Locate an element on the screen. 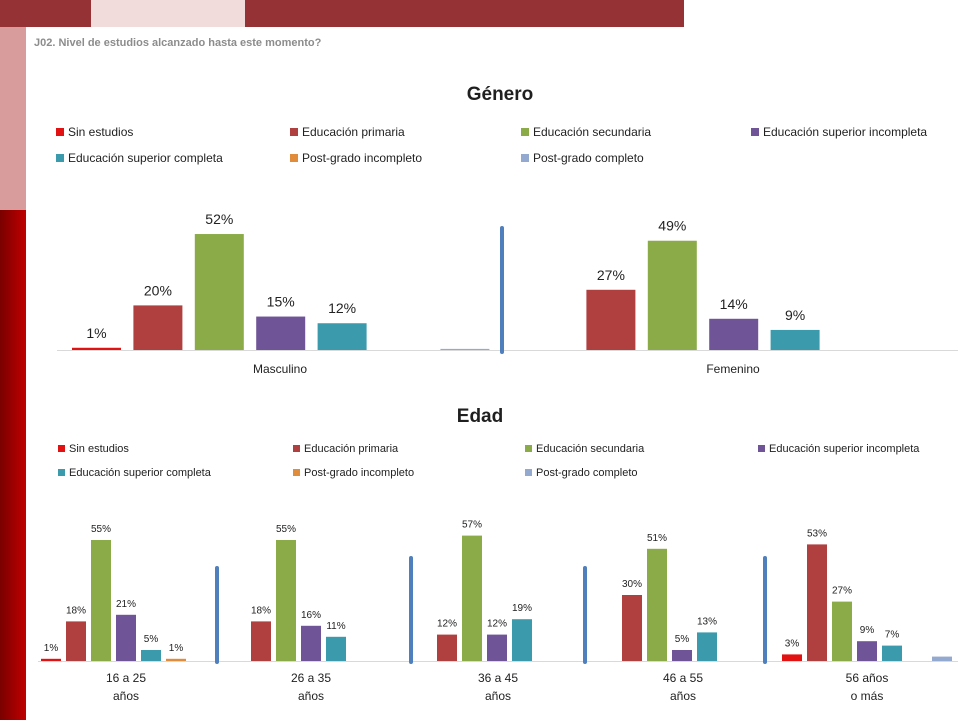 This screenshot has width=960, height=720. edad-value-label-educacion-superior-incompleta-2: 12% is located at coordinates (497, 624).